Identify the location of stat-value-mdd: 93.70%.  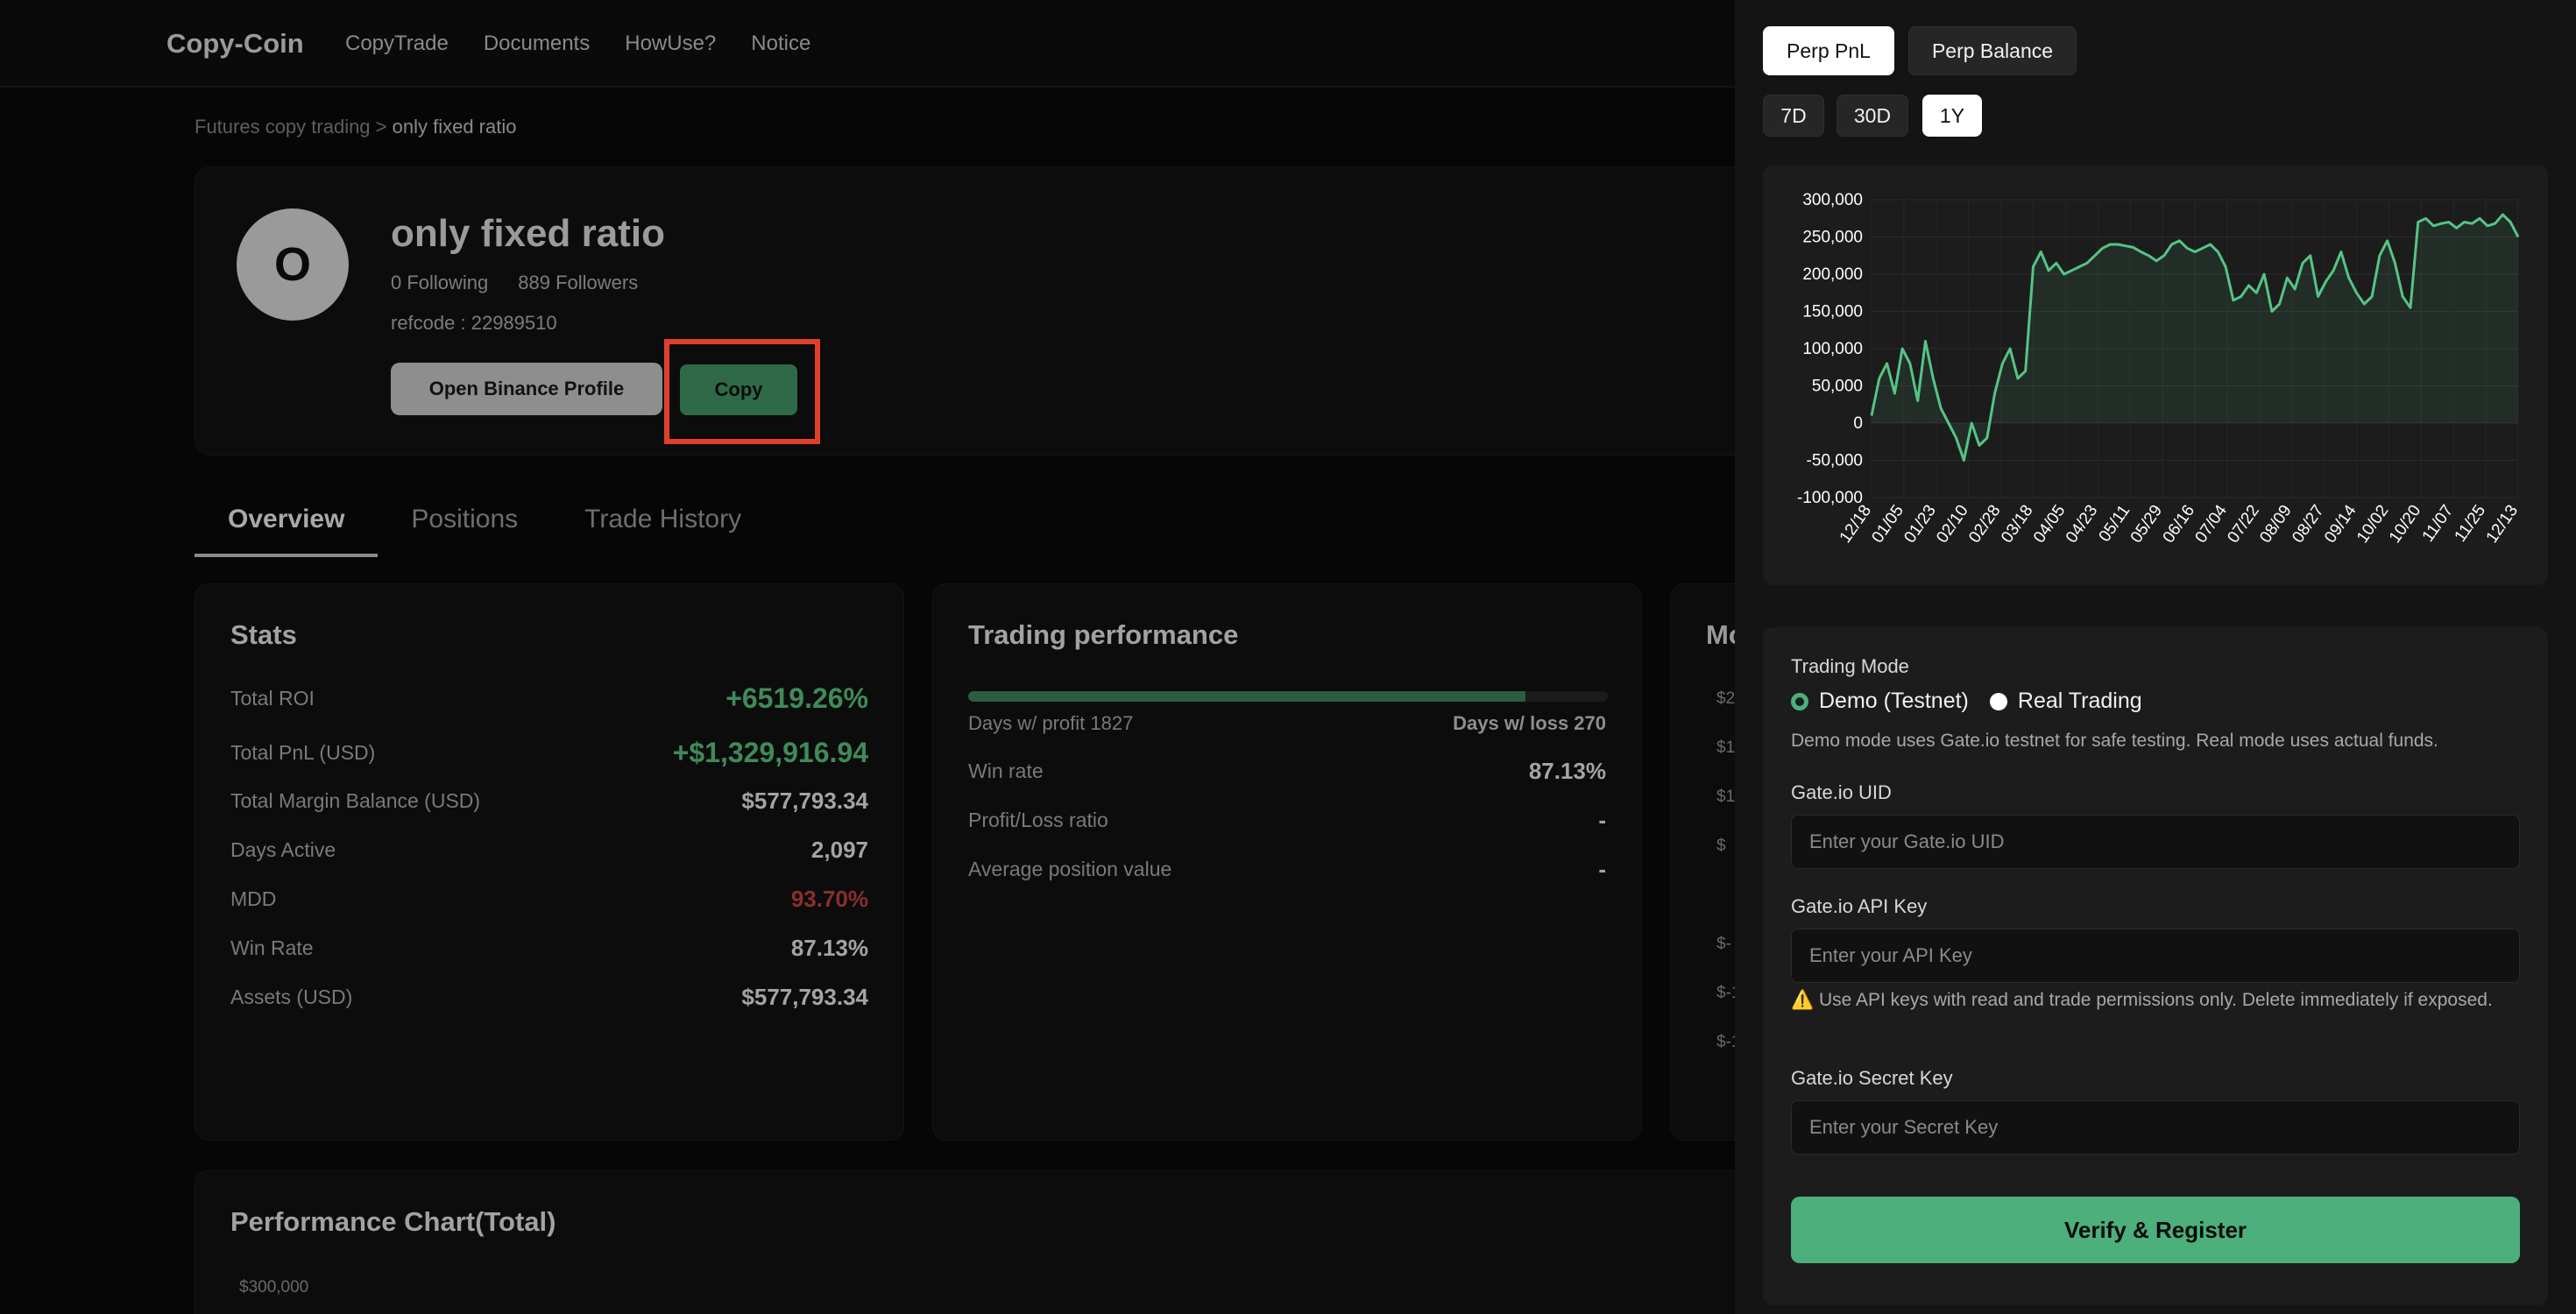
(829, 899).